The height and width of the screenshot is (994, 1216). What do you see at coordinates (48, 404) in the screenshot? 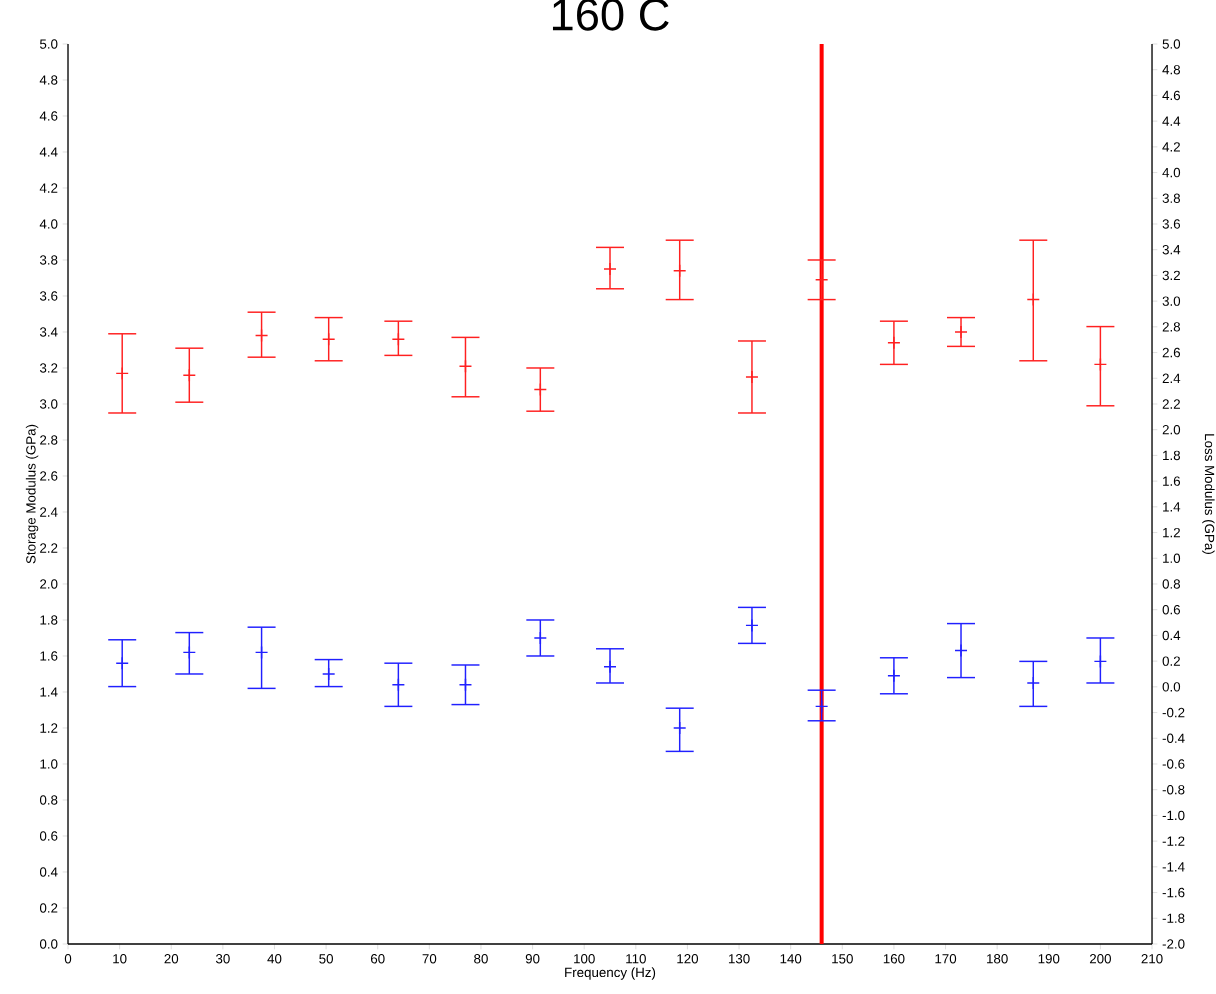
I see `y-tick-label: 3.0` at bounding box center [48, 404].